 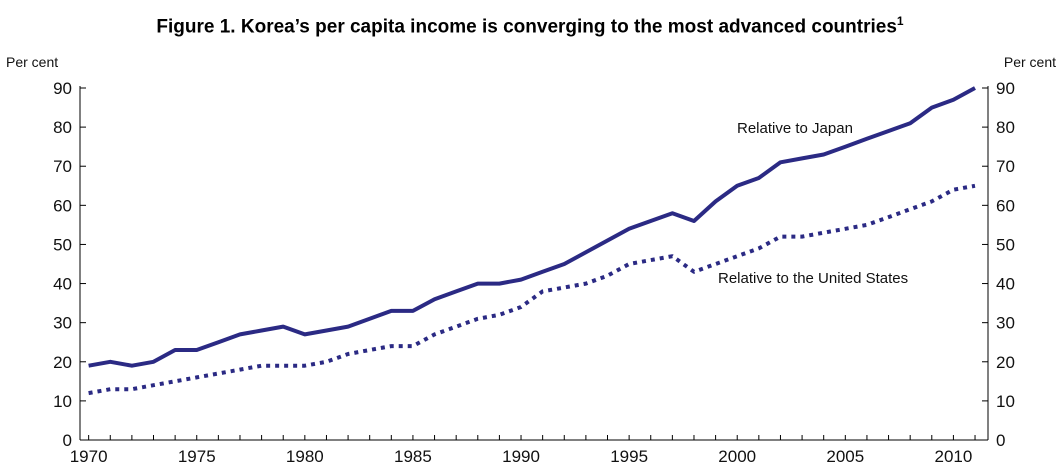 What do you see at coordinates (795, 128) in the screenshot?
I see `series-label-japan: Relative to Japan` at bounding box center [795, 128].